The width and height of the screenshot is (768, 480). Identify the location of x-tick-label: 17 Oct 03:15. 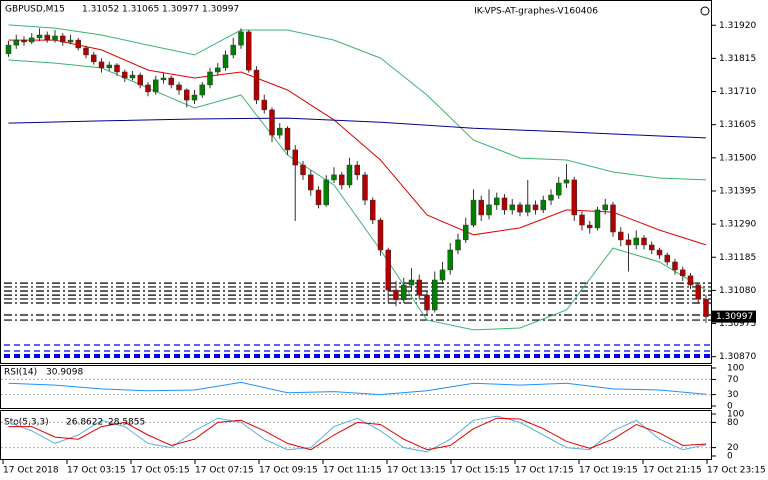
(96, 471).